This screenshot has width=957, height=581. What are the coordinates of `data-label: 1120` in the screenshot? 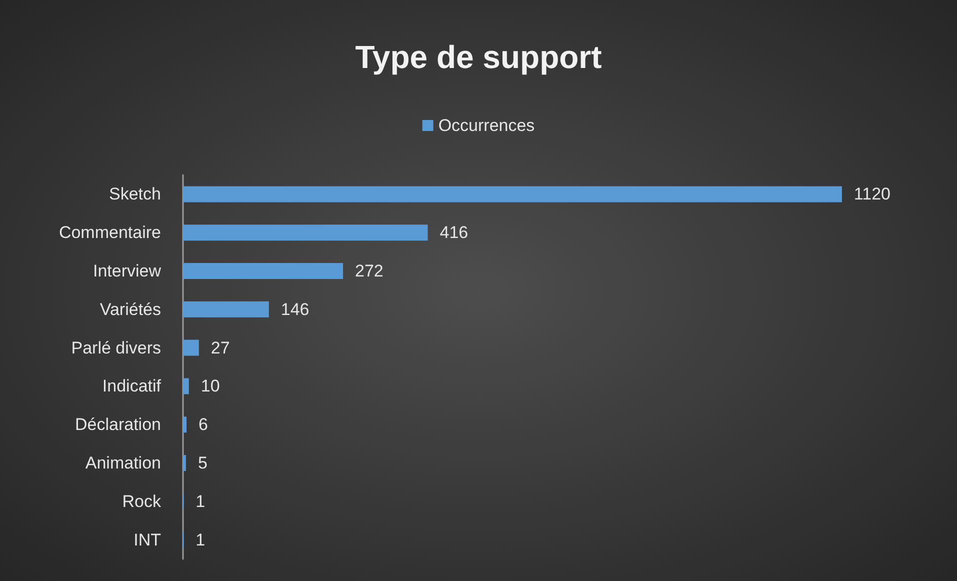 It's located at (872, 194).